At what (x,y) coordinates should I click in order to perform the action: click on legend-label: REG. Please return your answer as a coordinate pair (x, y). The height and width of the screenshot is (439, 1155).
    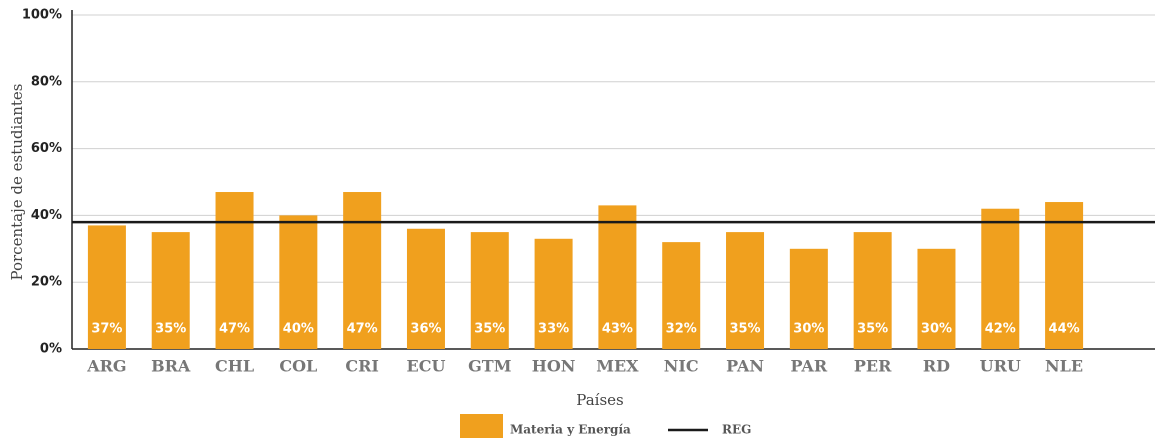
    Looking at the image, I should click on (736, 430).